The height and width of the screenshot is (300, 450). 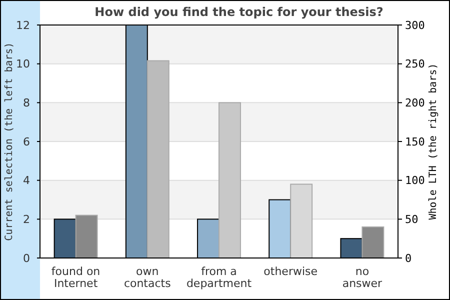 What do you see at coordinates (26, 141) in the screenshot?
I see `y-tick-label: 6` at bounding box center [26, 141].